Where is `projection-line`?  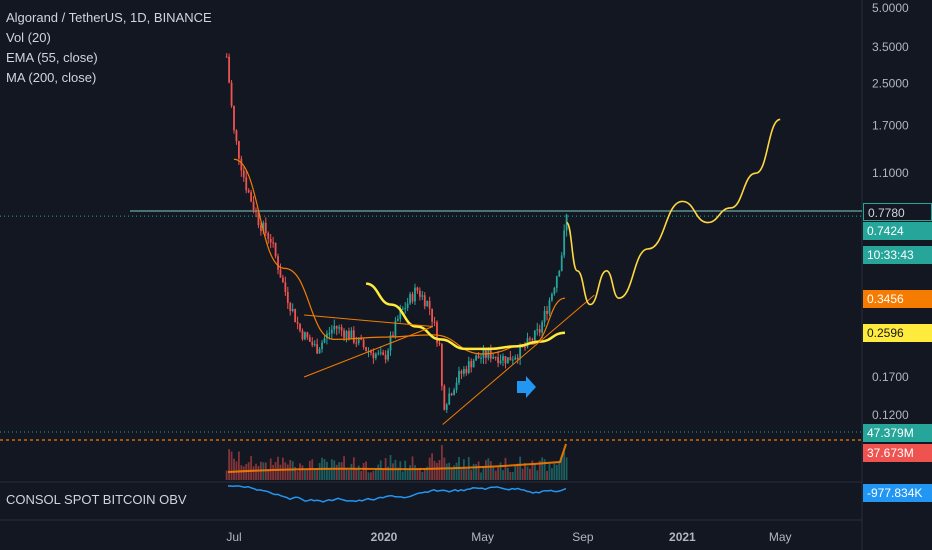 projection-line is located at coordinates (673, 212).